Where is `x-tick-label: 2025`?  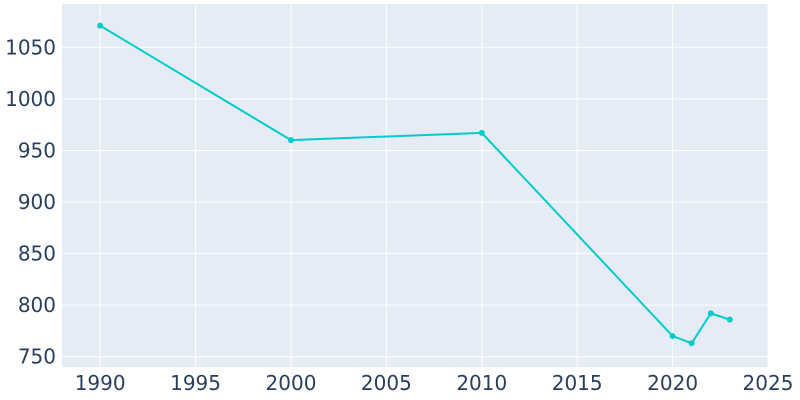
x-tick-label: 2025 is located at coordinates (768, 383).